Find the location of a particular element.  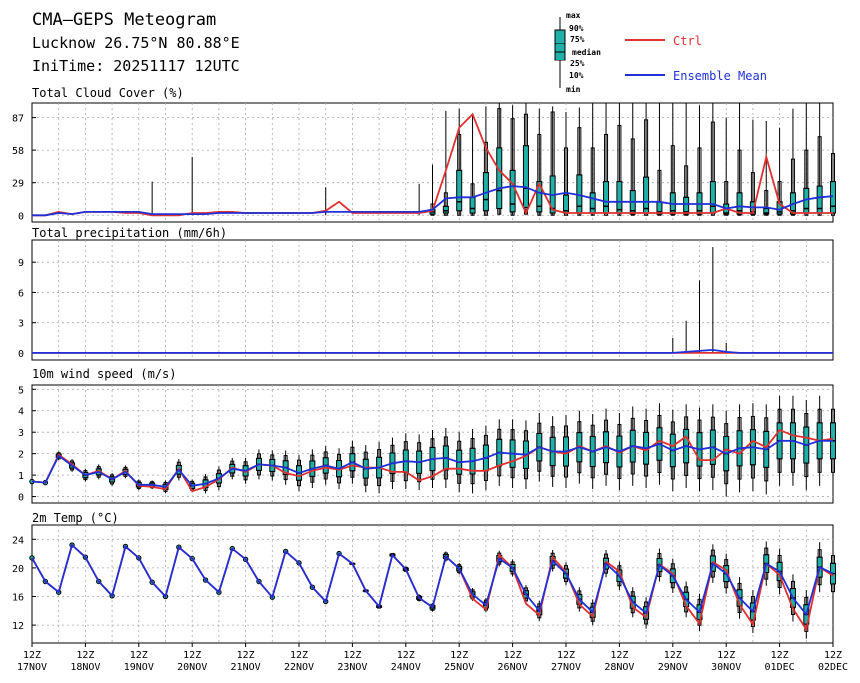

legend-label-6: min is located at coordinates (573, 89).